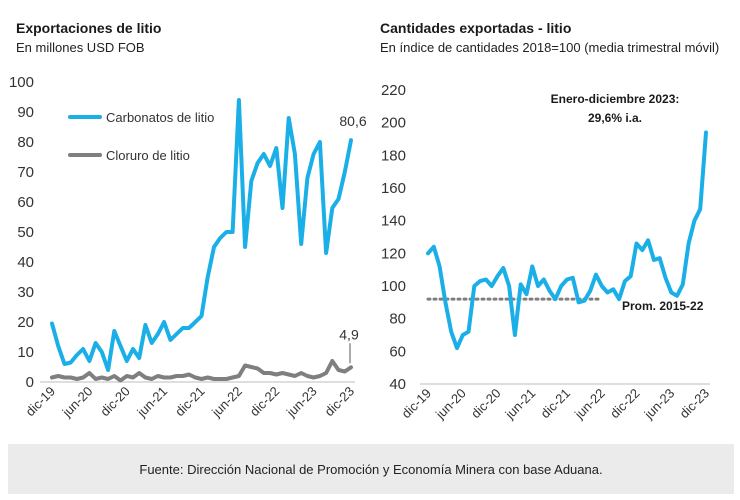 This screenshot has width=740, height=500. Describe the element at coordinates (393, 221) in the screenshot. I see `y-tick-label: 140` at that location.